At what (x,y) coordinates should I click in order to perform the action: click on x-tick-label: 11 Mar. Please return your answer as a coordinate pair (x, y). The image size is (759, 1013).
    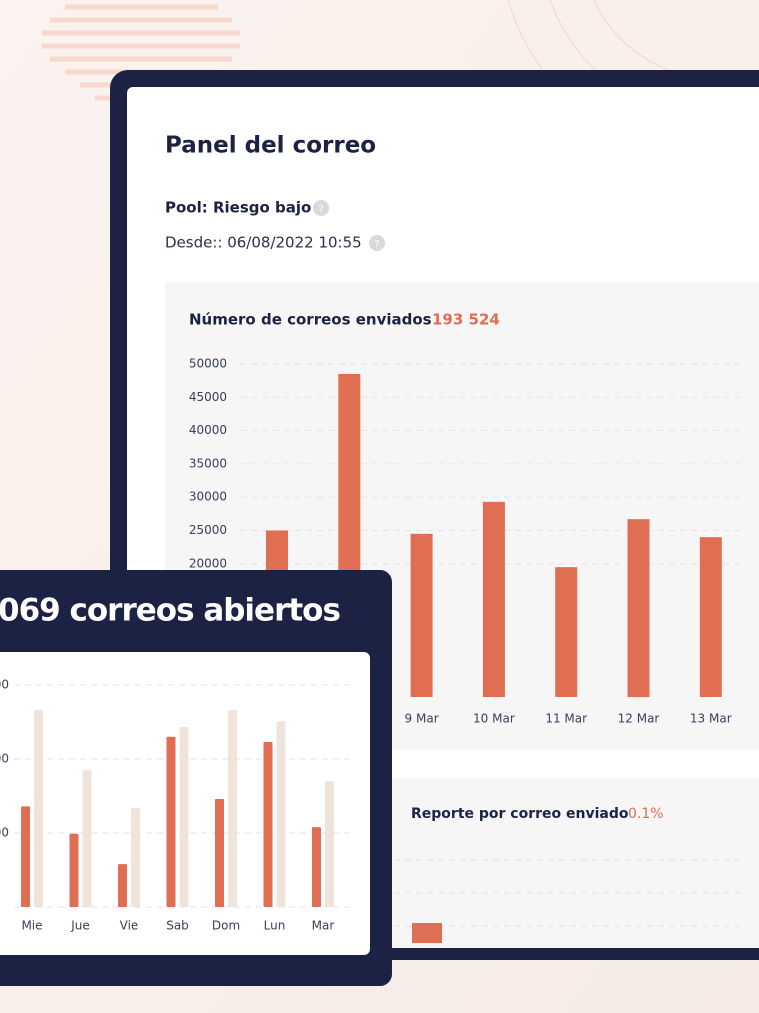
    Looking at the image, I should click on (566, 719).